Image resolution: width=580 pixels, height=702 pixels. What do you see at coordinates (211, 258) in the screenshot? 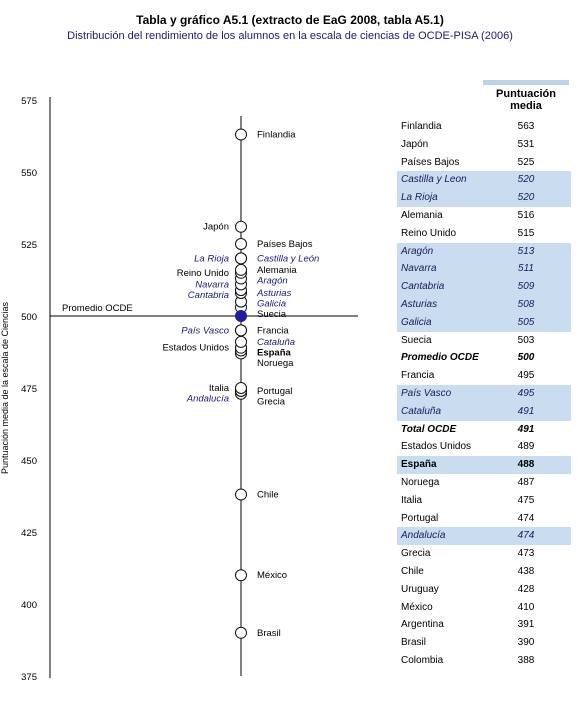
I see `point-label: La Rioja` at bounding box center [211, 258].